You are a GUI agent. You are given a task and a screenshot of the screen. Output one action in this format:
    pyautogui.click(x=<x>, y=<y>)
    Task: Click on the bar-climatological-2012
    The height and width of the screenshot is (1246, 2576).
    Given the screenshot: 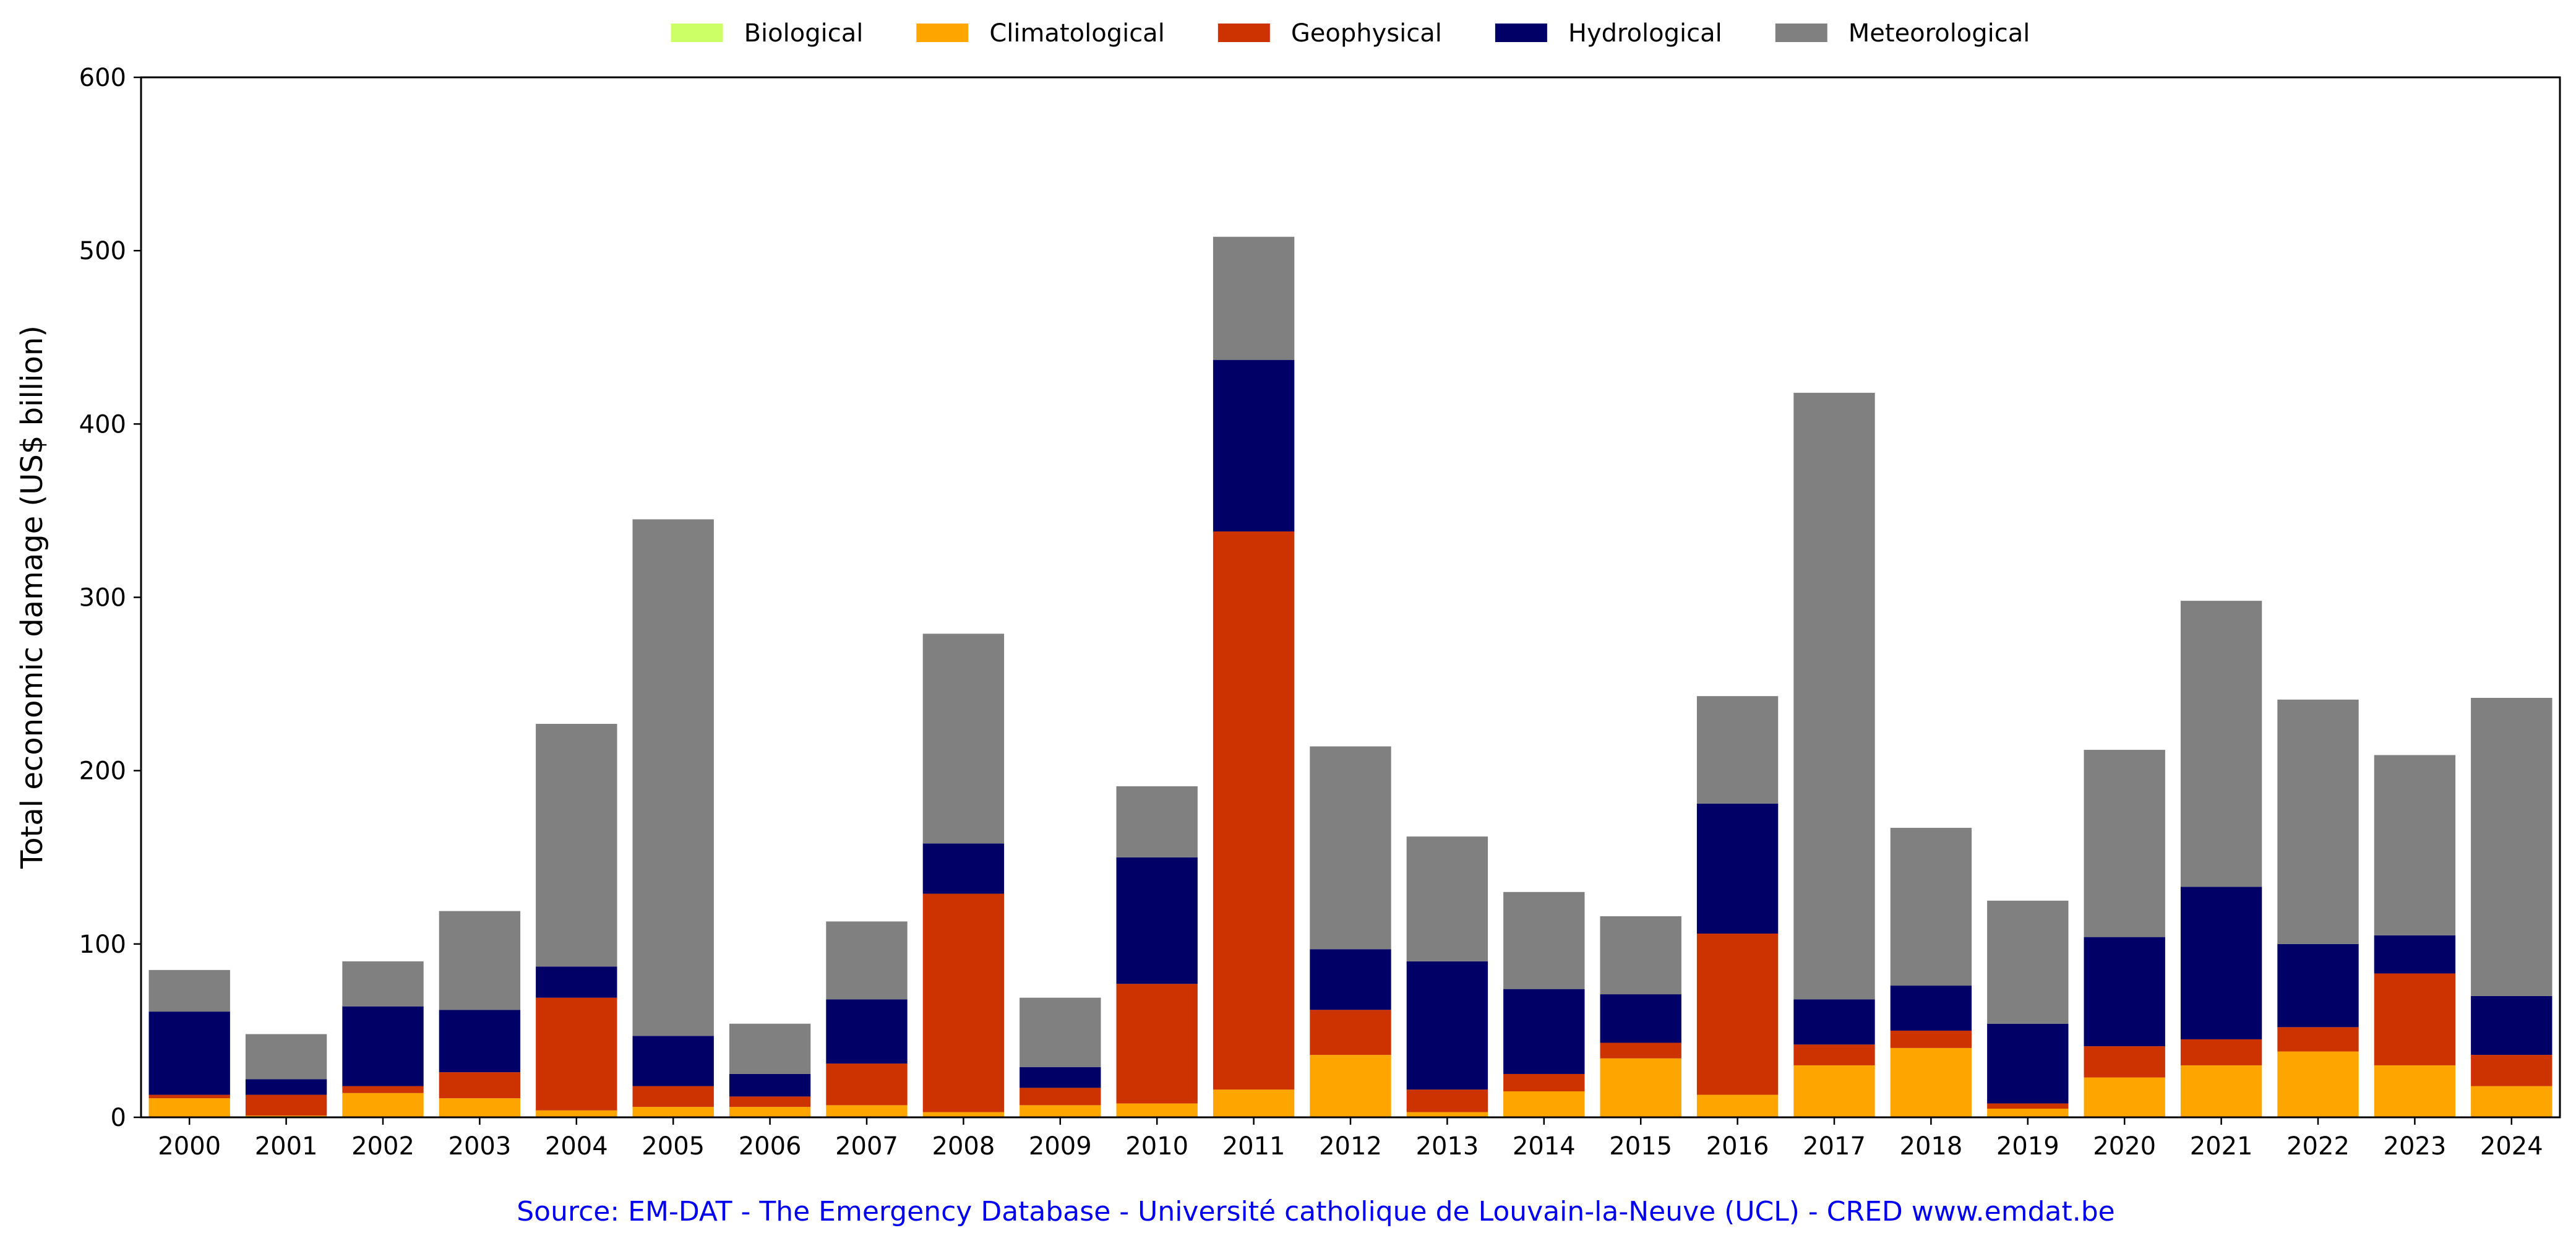 What is the action you would take?
    pyautogui.click(x=1350, y=1086)
    